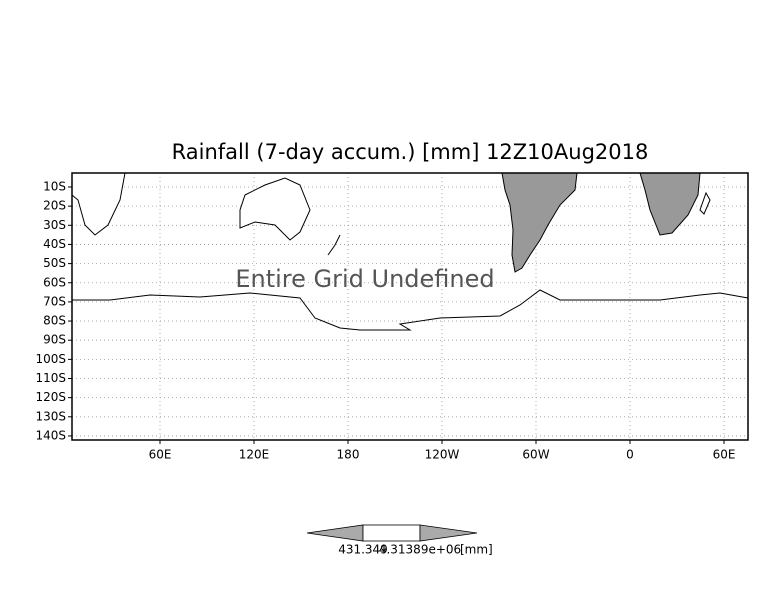 This screenshot has width=784, height=616. What do you see at coordinates (630, 455) in the screenshot?
I see `lon-label: 0` at bounding box center [630, 455].